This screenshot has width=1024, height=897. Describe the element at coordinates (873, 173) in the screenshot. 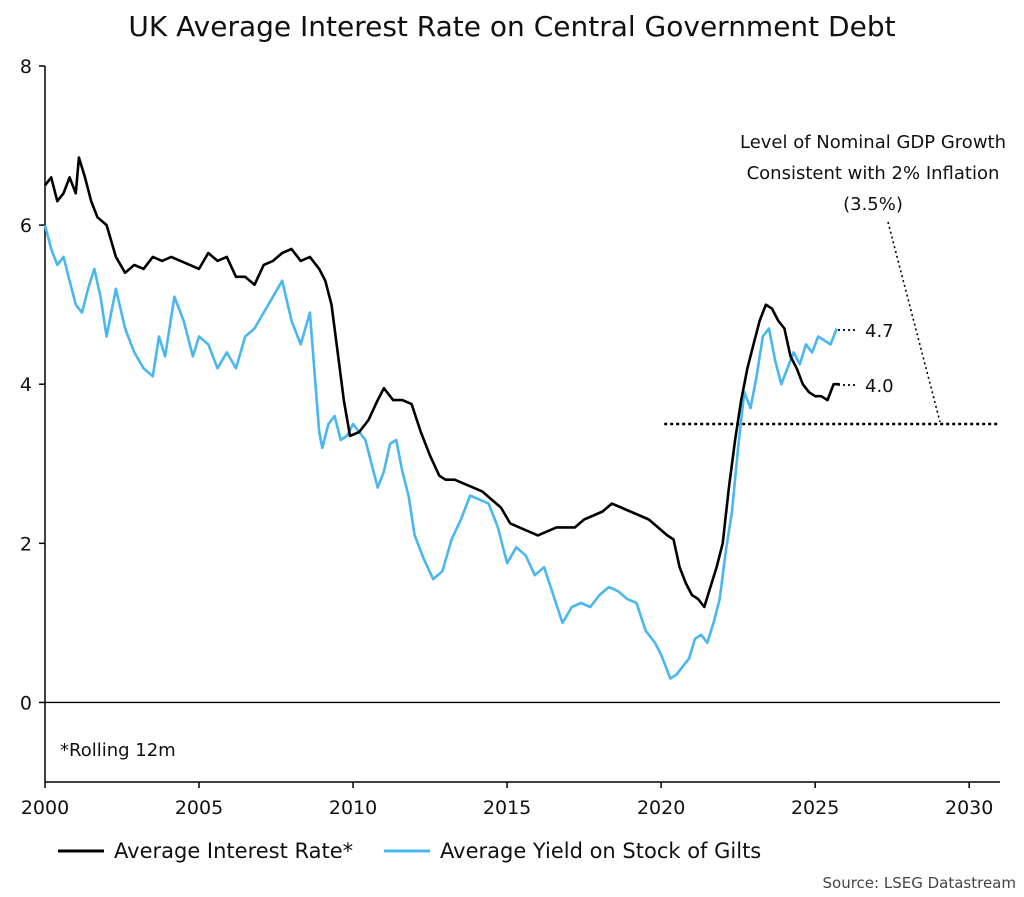

I see `gdp-annotation-line-2: Consistent with 2% Inflation` at that location.